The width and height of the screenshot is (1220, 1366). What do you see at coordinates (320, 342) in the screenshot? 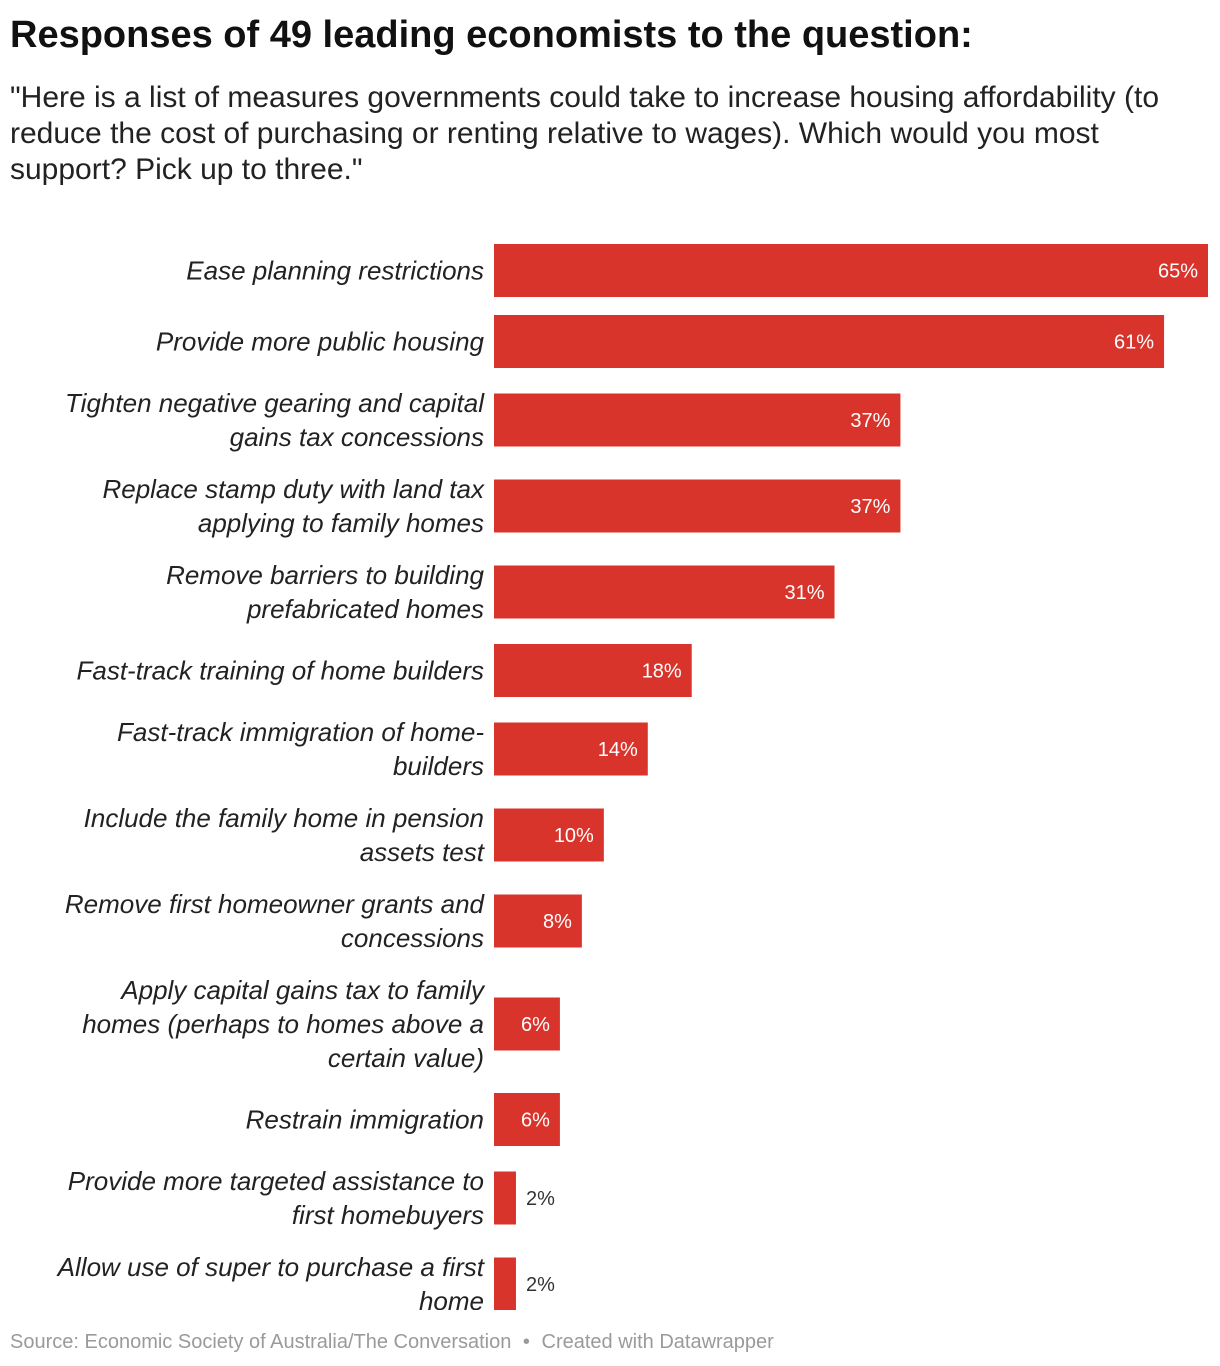
I see `category-label: Provide more public housing` at bounding box center [320, 342].